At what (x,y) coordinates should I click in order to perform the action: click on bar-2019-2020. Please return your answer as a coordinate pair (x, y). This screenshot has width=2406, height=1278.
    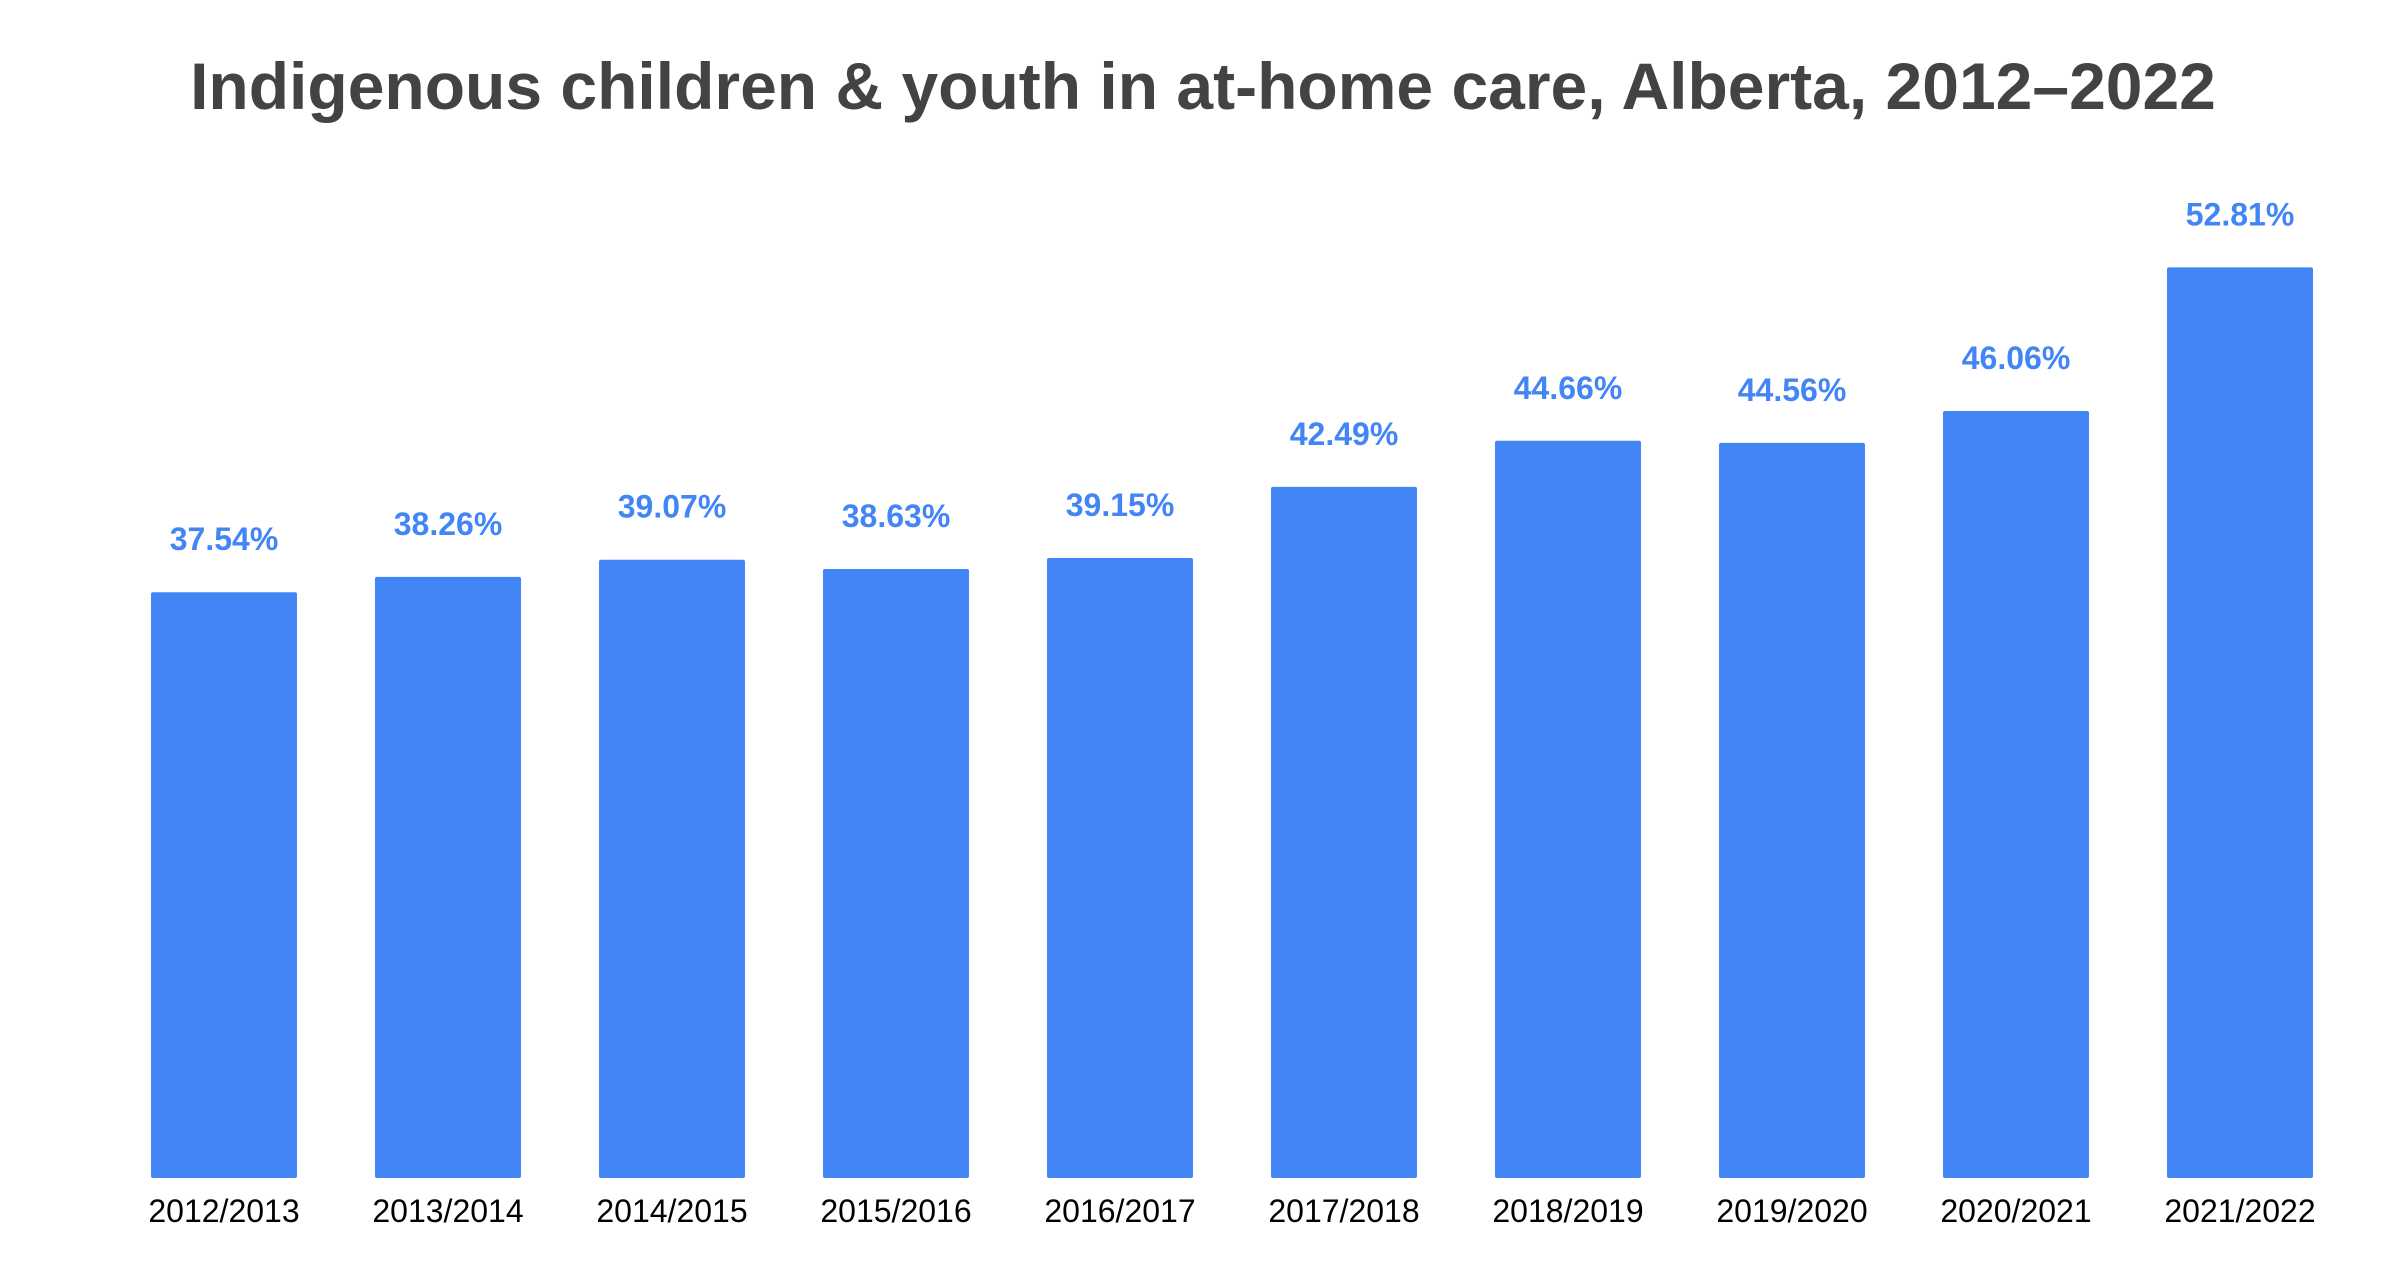
    Looking at the image, I should click on (1792, 810).